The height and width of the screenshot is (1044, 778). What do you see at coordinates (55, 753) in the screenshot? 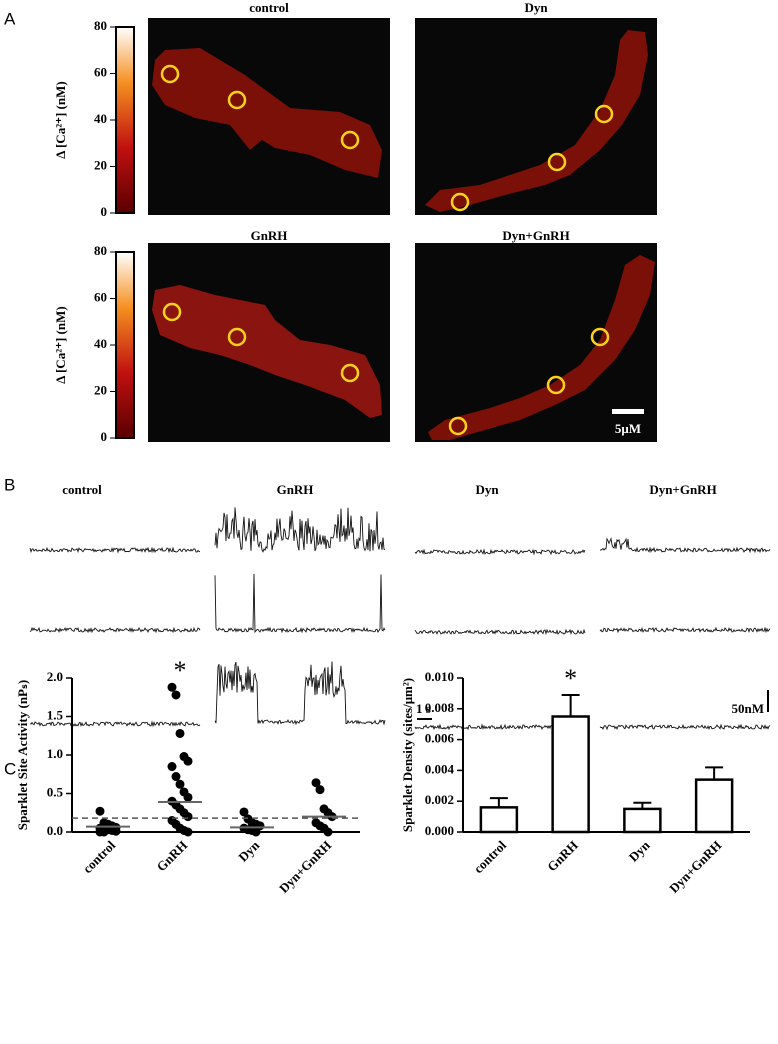
I see `y-tick-label: 1.0` at bounding box center [55, 753].